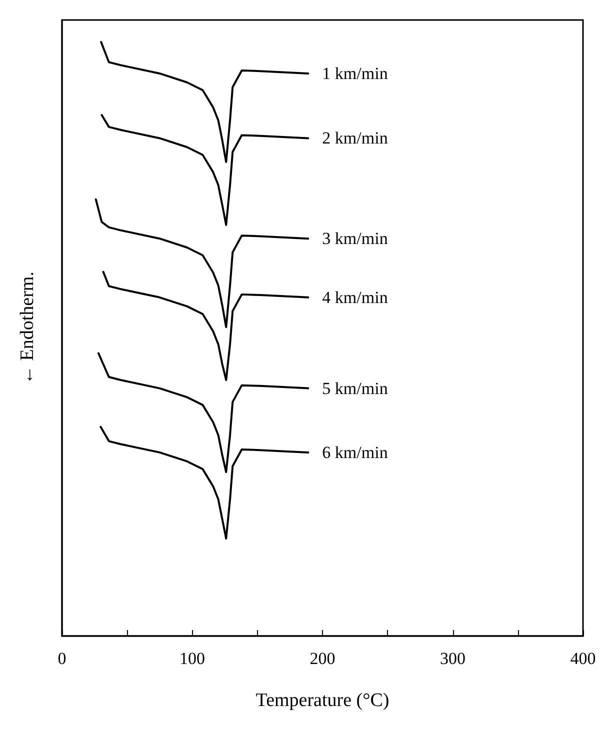 This screenshot has width=613, height=729. I want to click on series-label: 6 km/min, so click(355, 452).